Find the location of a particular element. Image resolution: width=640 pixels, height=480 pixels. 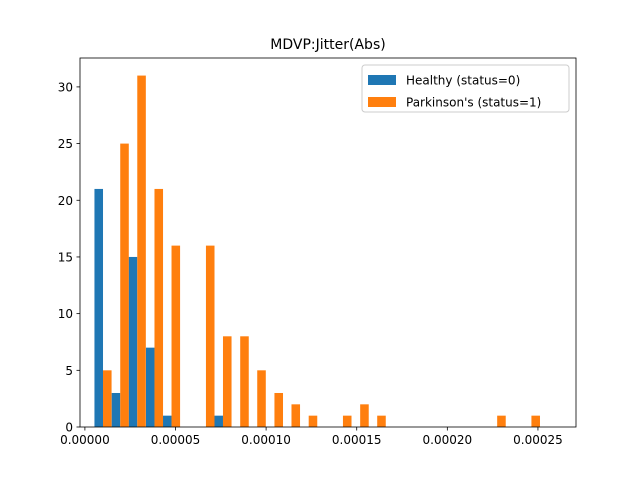

y-tick-label: 30 is located at coordinates (65, 87).